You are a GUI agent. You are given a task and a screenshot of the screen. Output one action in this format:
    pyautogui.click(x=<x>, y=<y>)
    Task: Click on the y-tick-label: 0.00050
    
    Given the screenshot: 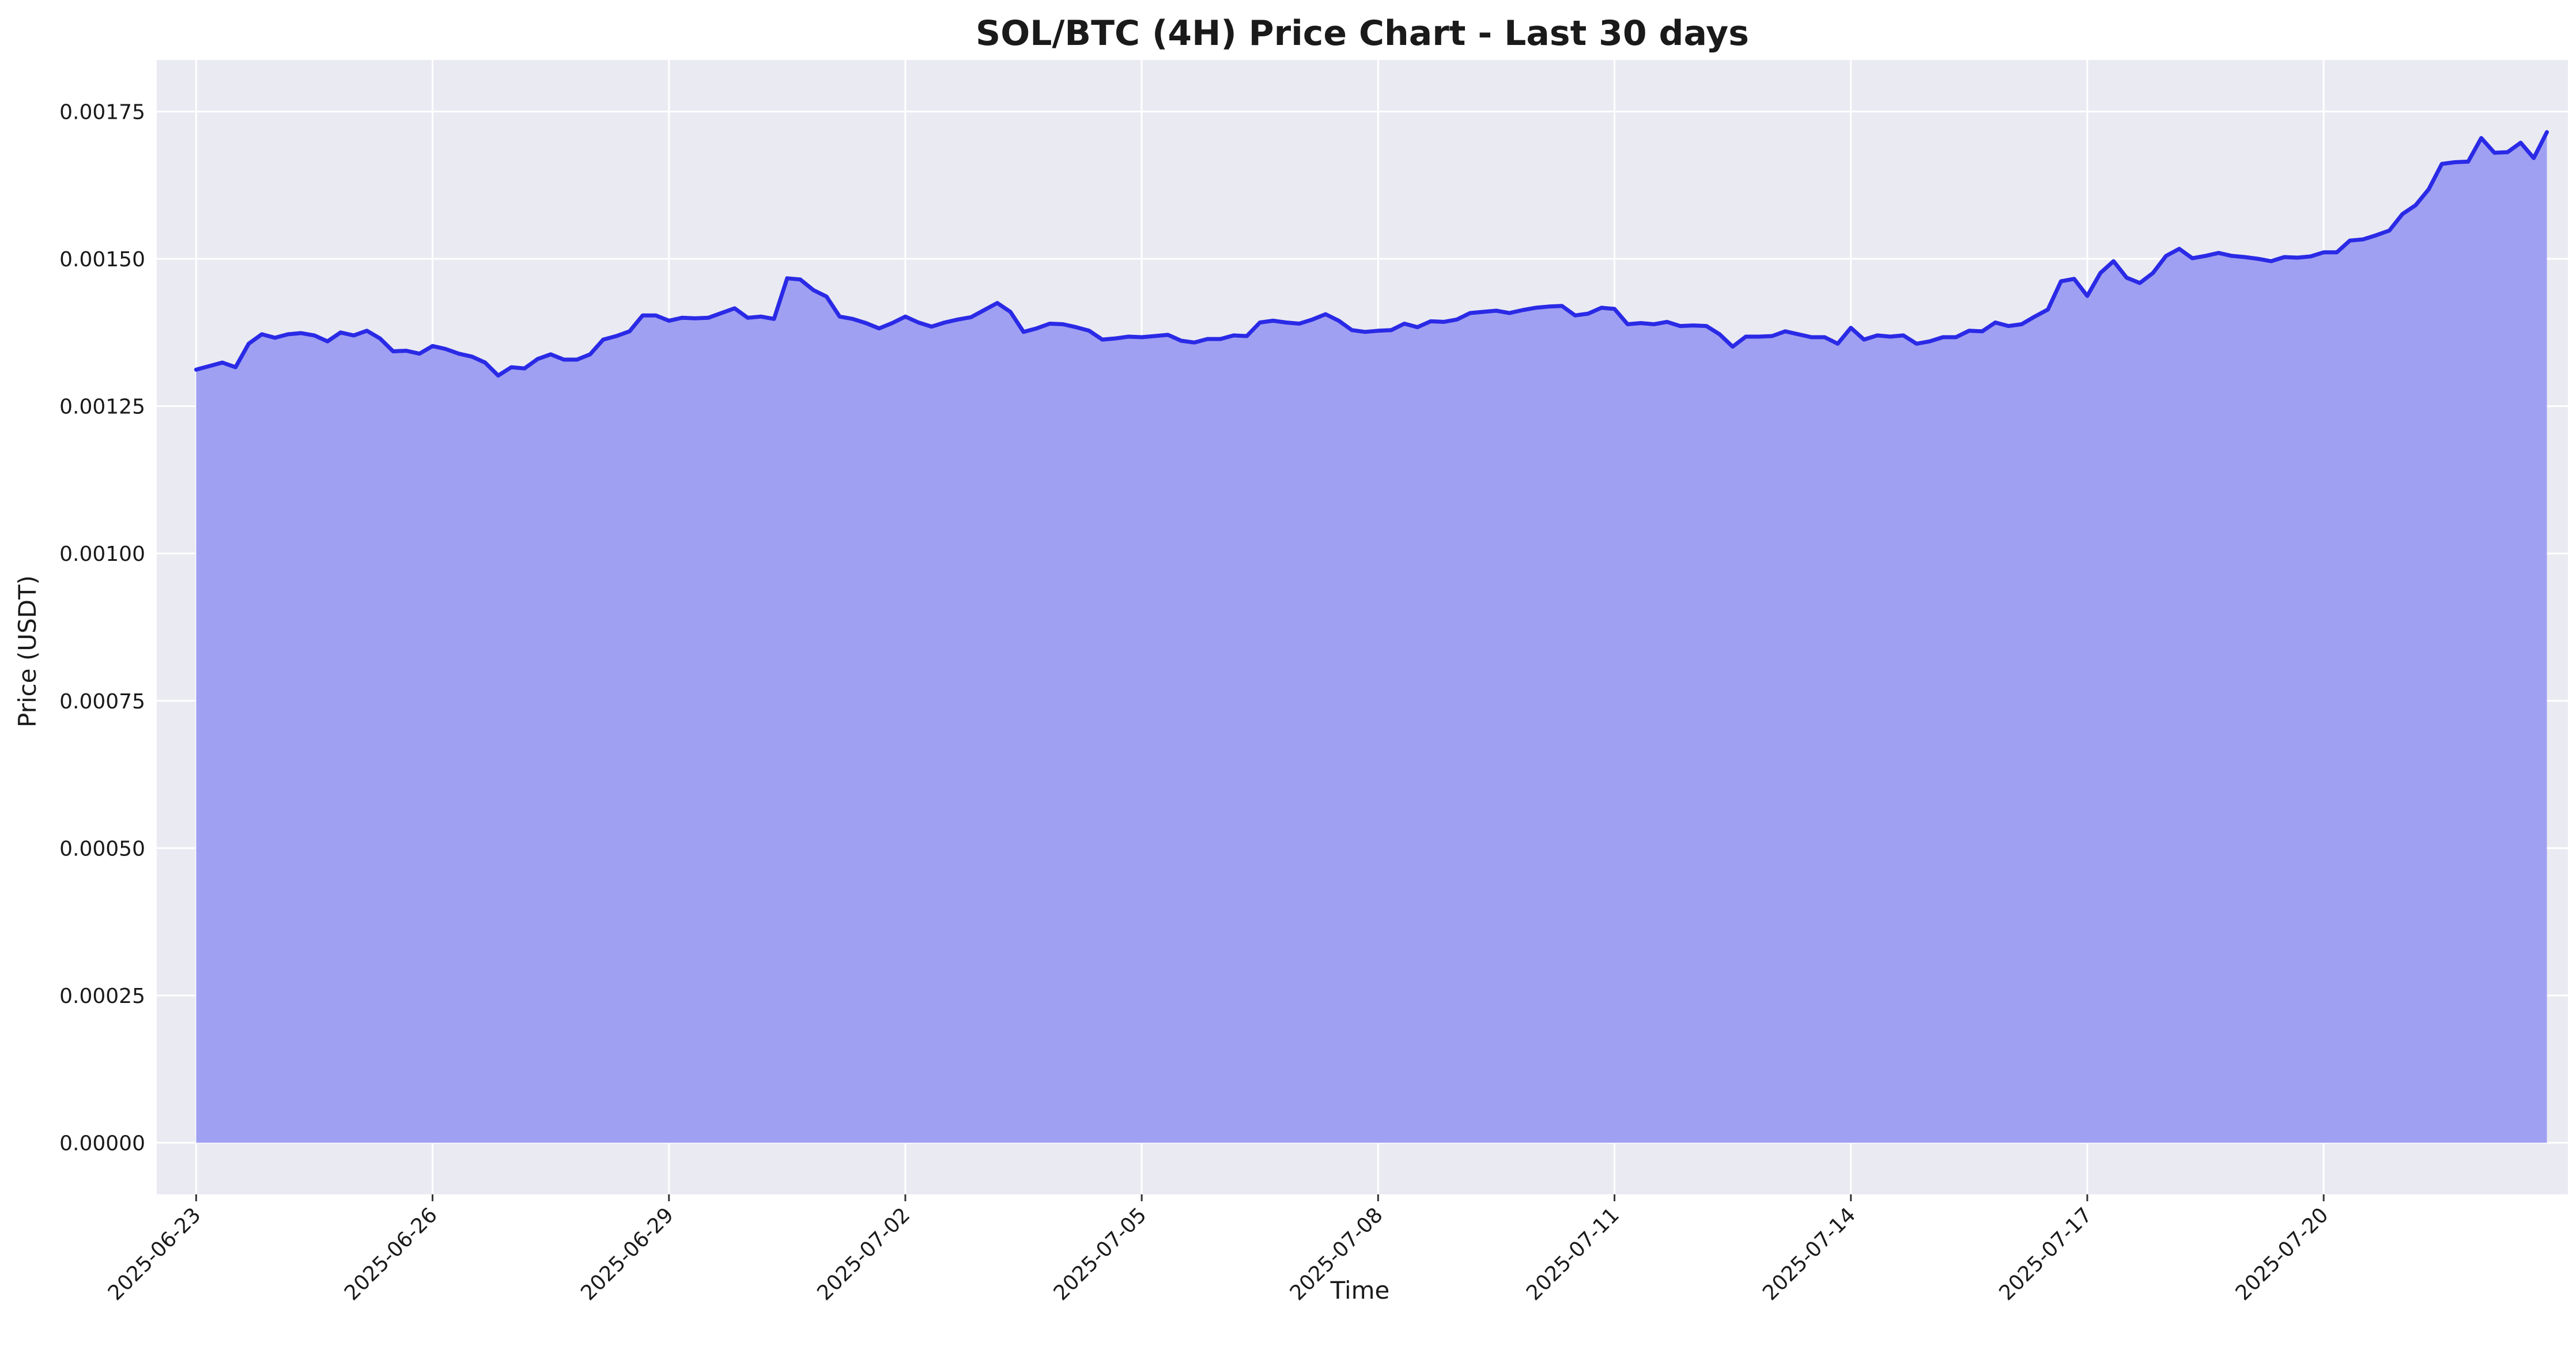 What is the action you would take?
    pyautogui.click(x=102, y=849)
    